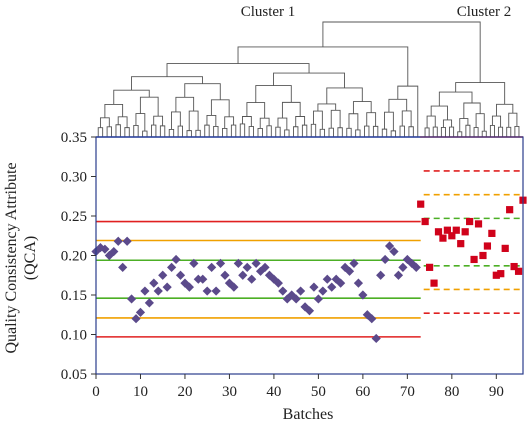  Describe the element at coordinates (268, 12) in the screenshot. I see `cluster-1-label: Cluster 1` at that location.